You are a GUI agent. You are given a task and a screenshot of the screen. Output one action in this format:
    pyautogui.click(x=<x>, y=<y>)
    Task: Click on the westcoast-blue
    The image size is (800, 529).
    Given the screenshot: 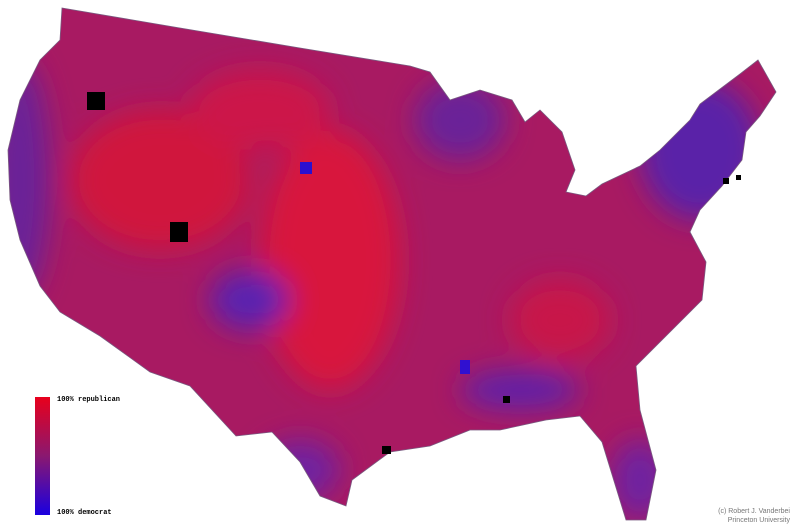 What is the action you would take?
    pyautogui.click(x=29, y=180)
    